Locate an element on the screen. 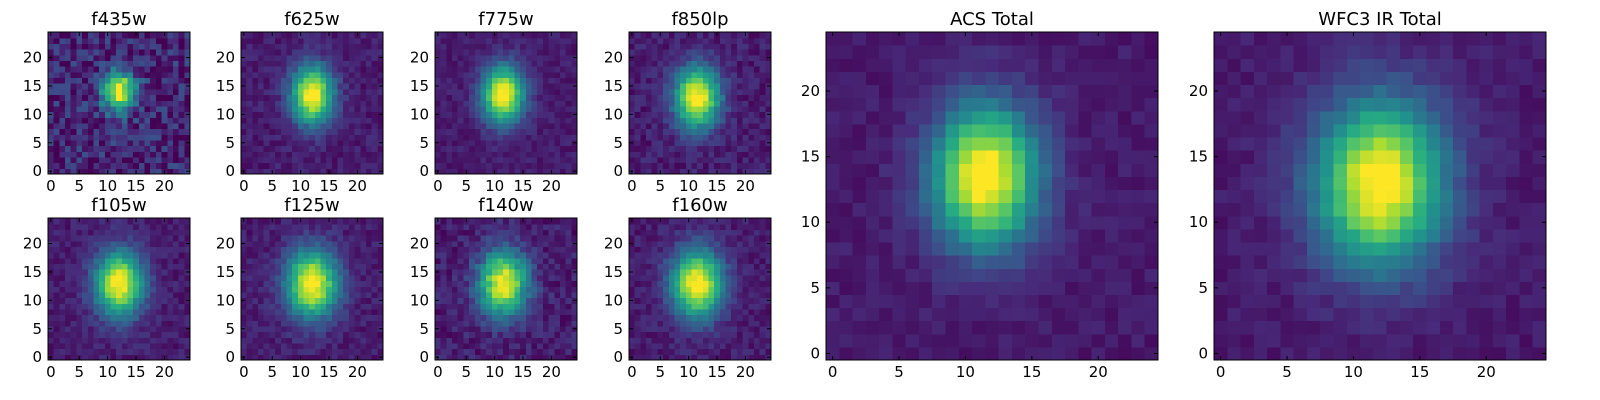  x-tick-label: 20 is located at coordinates (357, 372).